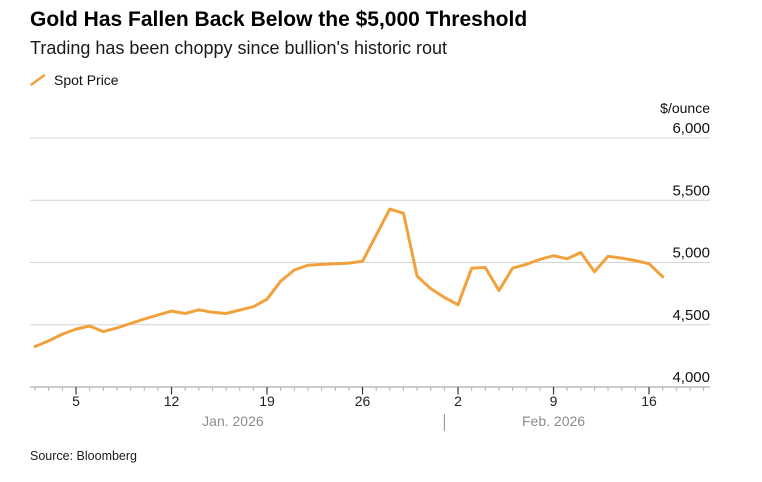  What do you see at coordinates (267, 401) in the screenshot?
I see `x-axis-day-label: 19` at bounding box center [267, 401].